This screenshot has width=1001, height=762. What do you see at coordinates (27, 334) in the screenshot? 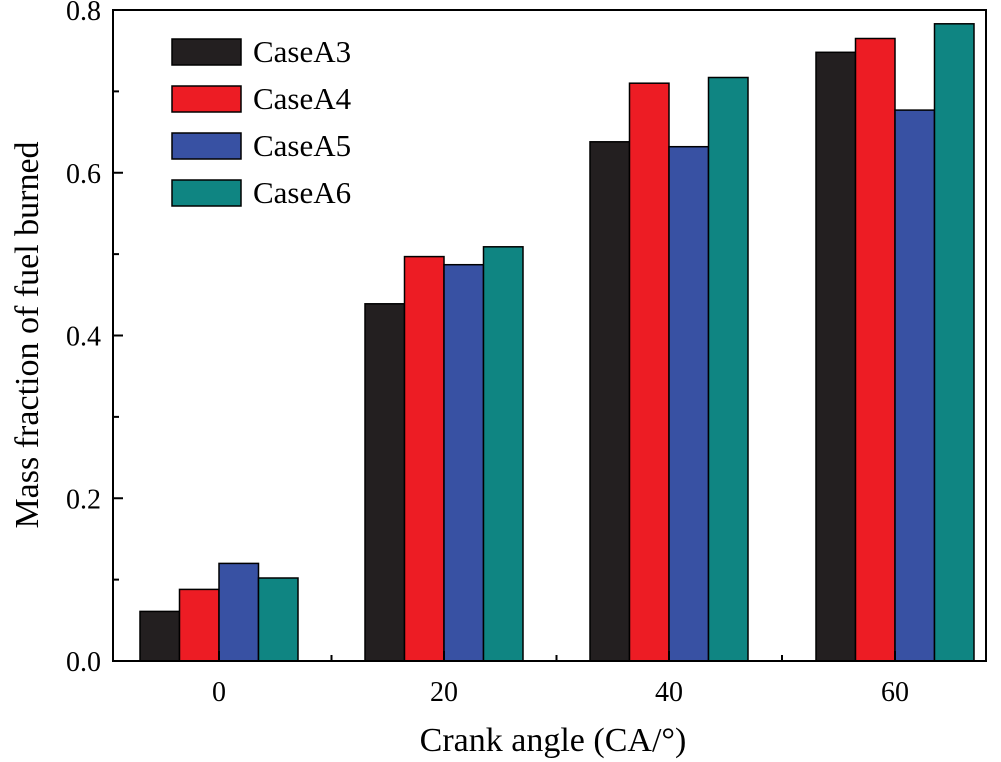
I see `y-axis-title: Mass fraction of fuel burned` at bounding box center [27, 334].